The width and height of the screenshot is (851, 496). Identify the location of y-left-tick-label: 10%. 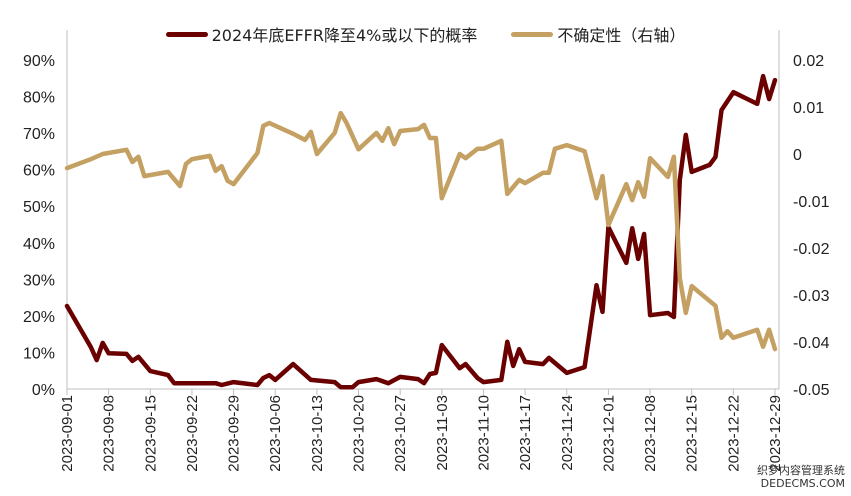
(39, 353).